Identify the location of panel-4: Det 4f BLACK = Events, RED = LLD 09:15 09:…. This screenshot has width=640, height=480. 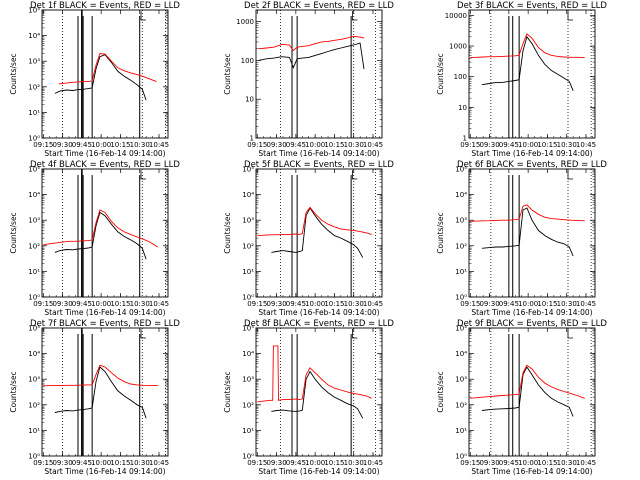
(94, 238).